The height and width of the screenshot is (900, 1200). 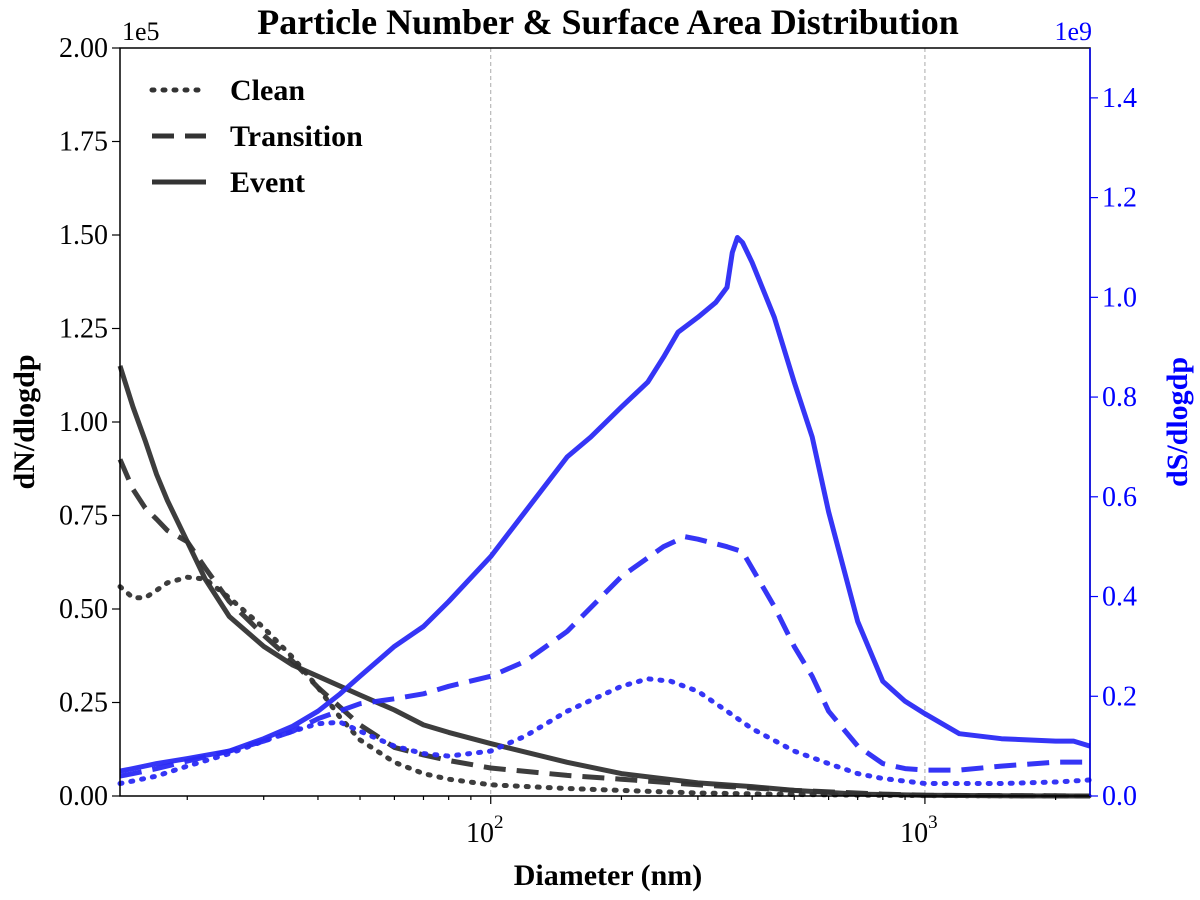 I want to click on left-y-tick-label: 1.50, so click(x=83, y=235).